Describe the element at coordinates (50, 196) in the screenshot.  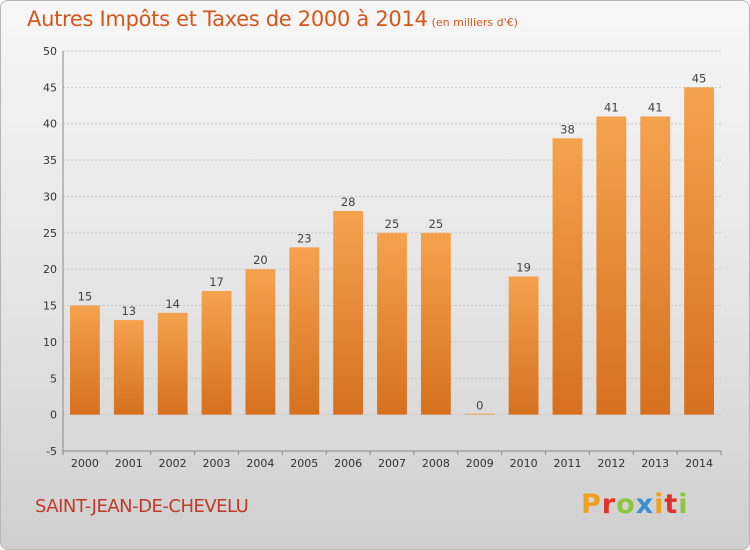
I see `y-tick-label: 30` at that location.